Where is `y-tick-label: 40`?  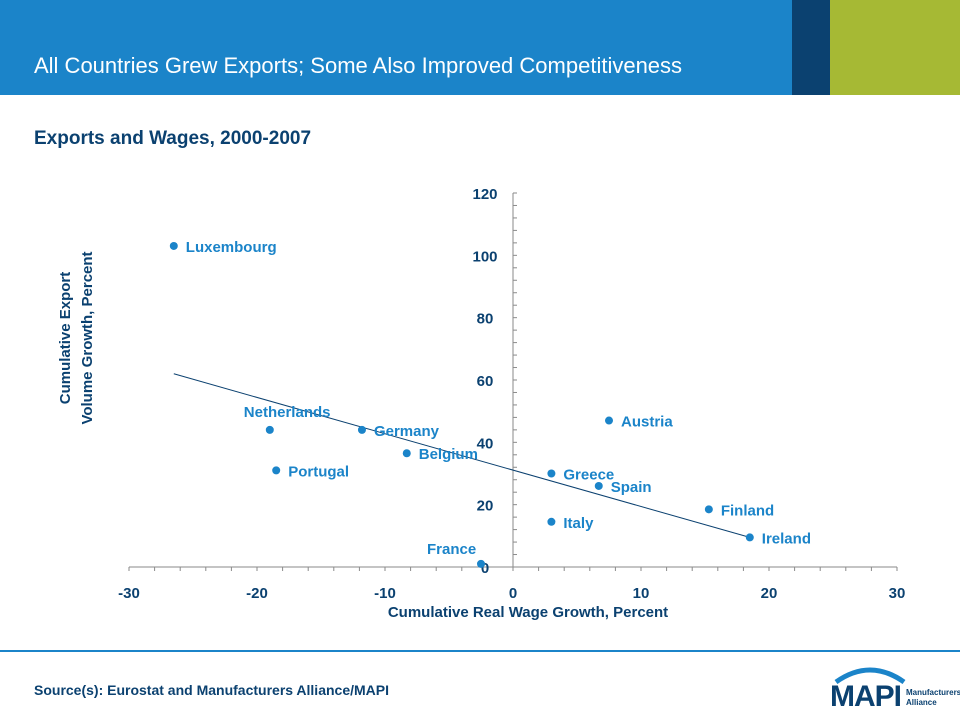
y-tick-label: 40 is located at coordinates (485, 443).